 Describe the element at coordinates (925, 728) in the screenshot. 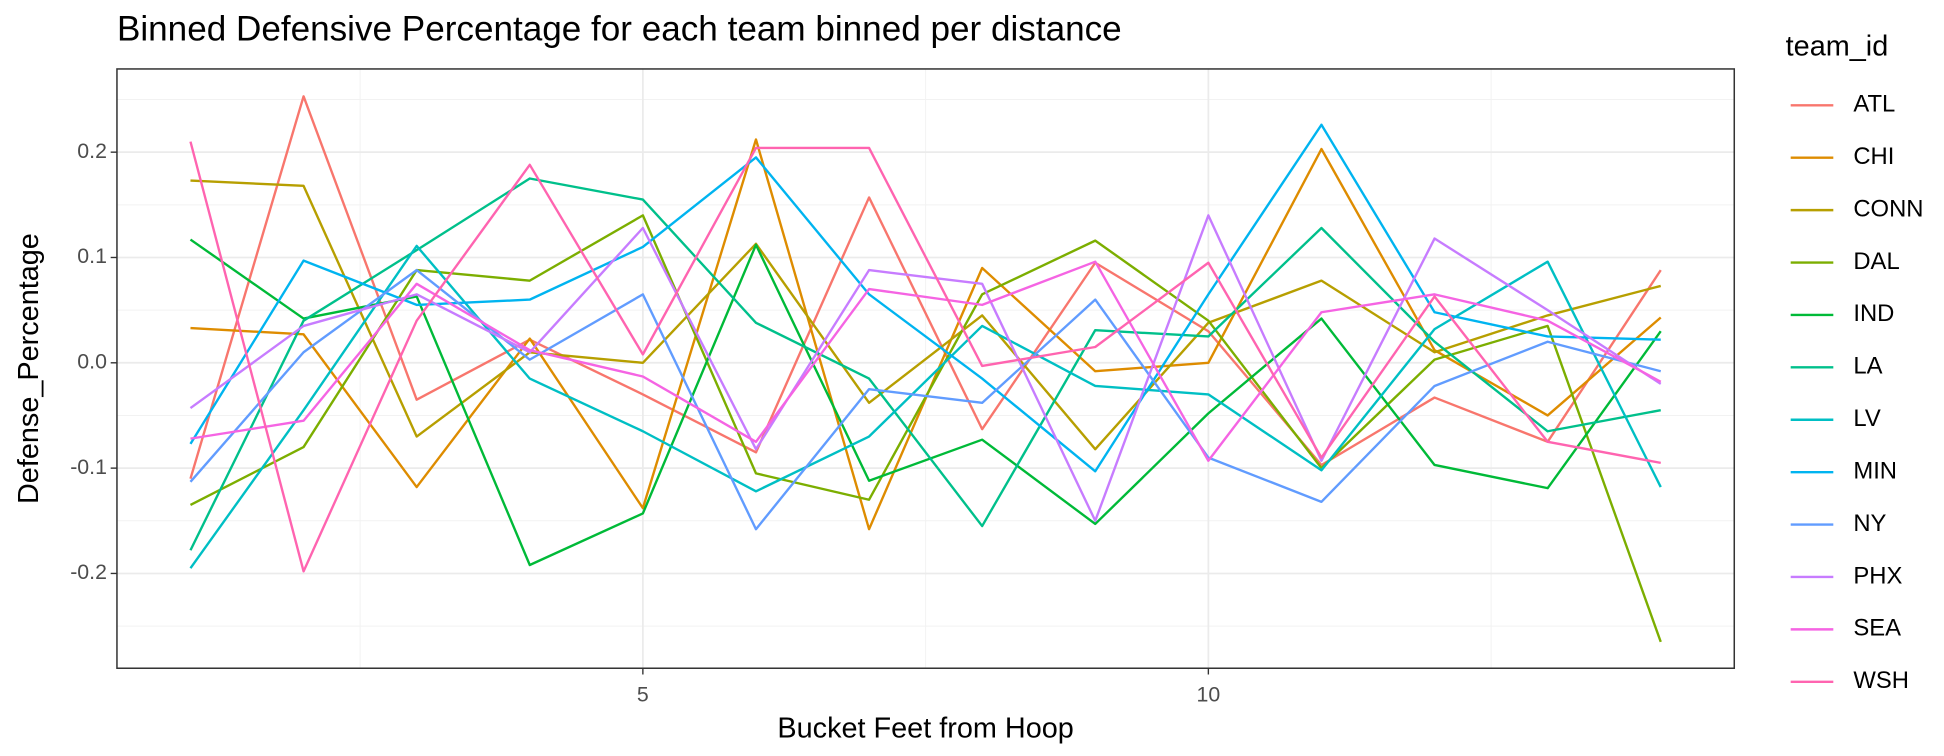

I see `x-axis-label: Bucket Feet from Hoop` at that location.